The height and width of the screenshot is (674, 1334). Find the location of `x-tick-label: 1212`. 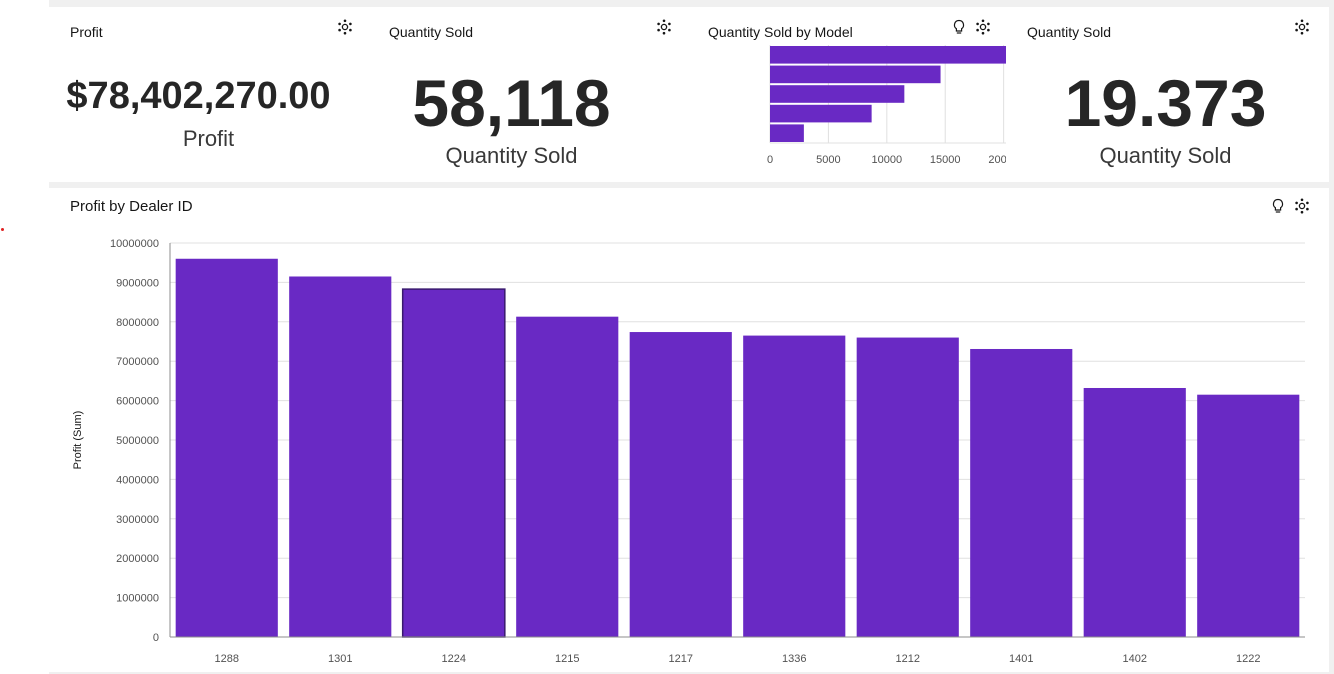

x-tick-label: 1212 is located at coordinates (908, 659).